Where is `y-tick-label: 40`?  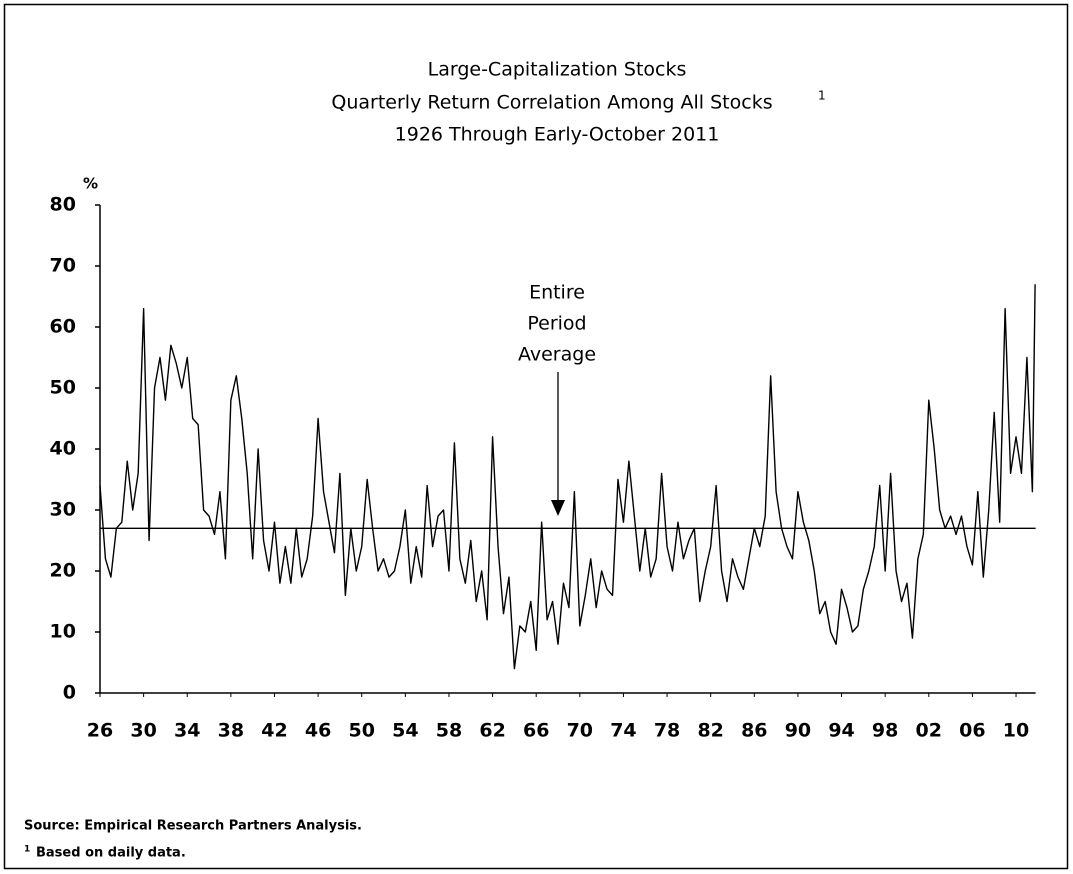
y-tick-label: 40 is located at coordinates (63, 449).